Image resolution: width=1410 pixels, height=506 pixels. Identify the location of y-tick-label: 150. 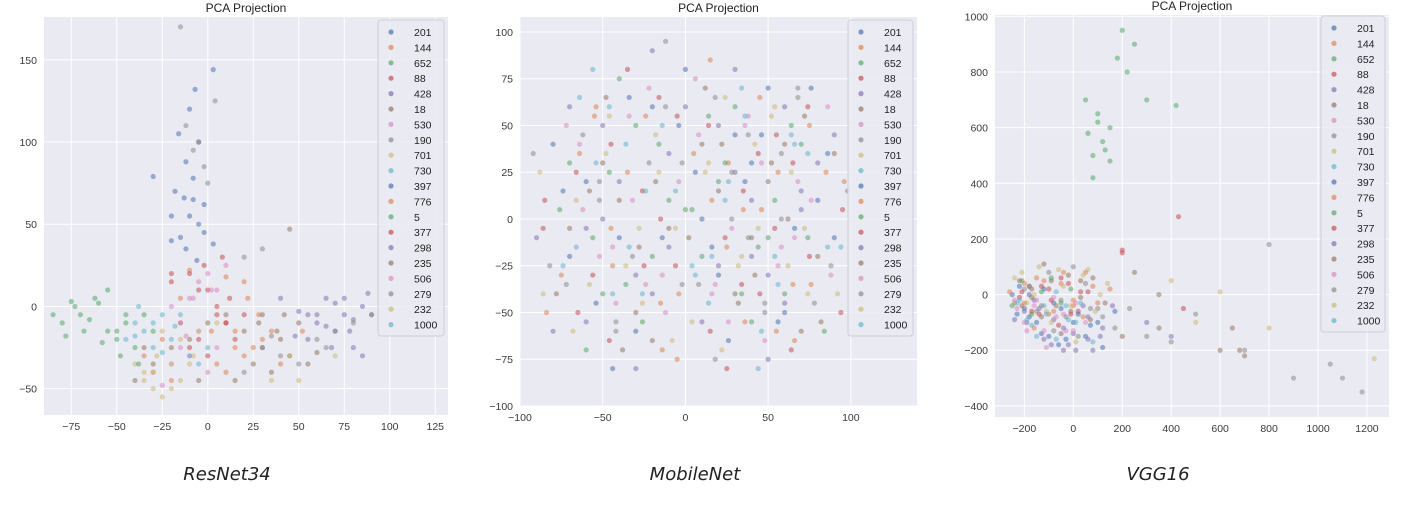
(28, 61).